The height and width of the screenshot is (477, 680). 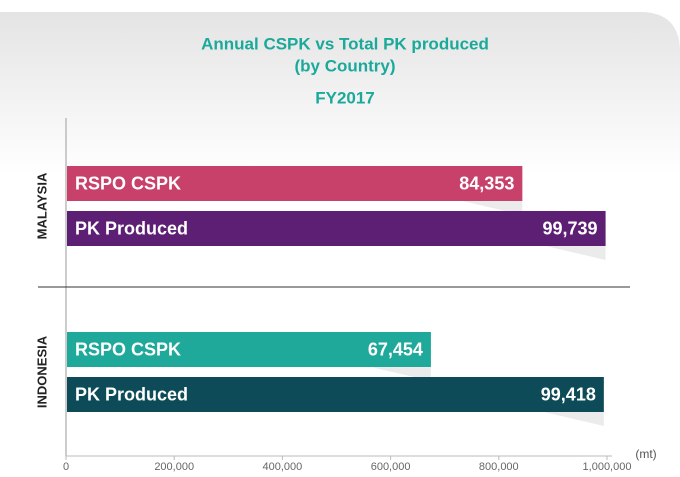 What do you see at coordinates (66, 467) in the screenshot?
I see `x-tick-label: 0` at bounding box center [66, 467].